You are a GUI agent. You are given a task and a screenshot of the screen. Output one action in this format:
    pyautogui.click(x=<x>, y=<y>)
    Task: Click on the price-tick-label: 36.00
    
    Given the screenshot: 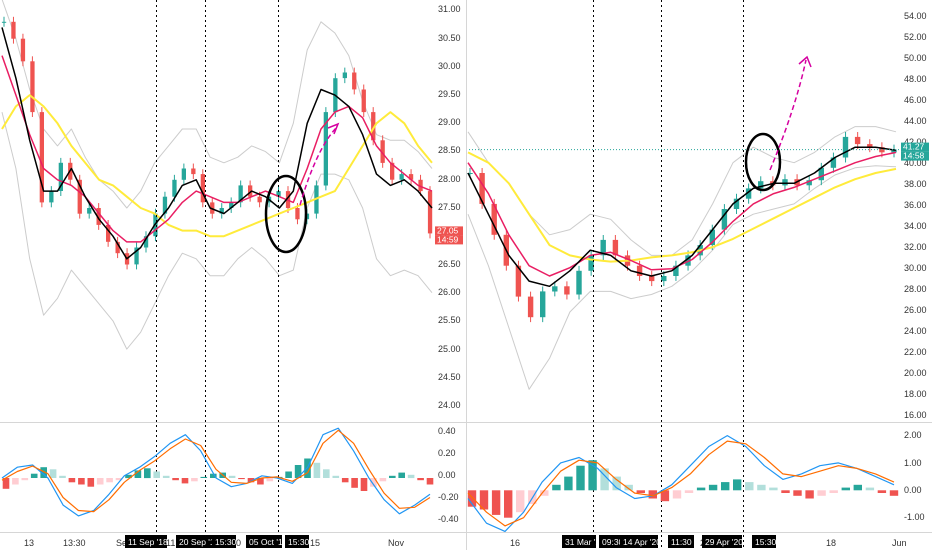 What is the action you would take?
    pyautogui.click(x=915, y=205)
    